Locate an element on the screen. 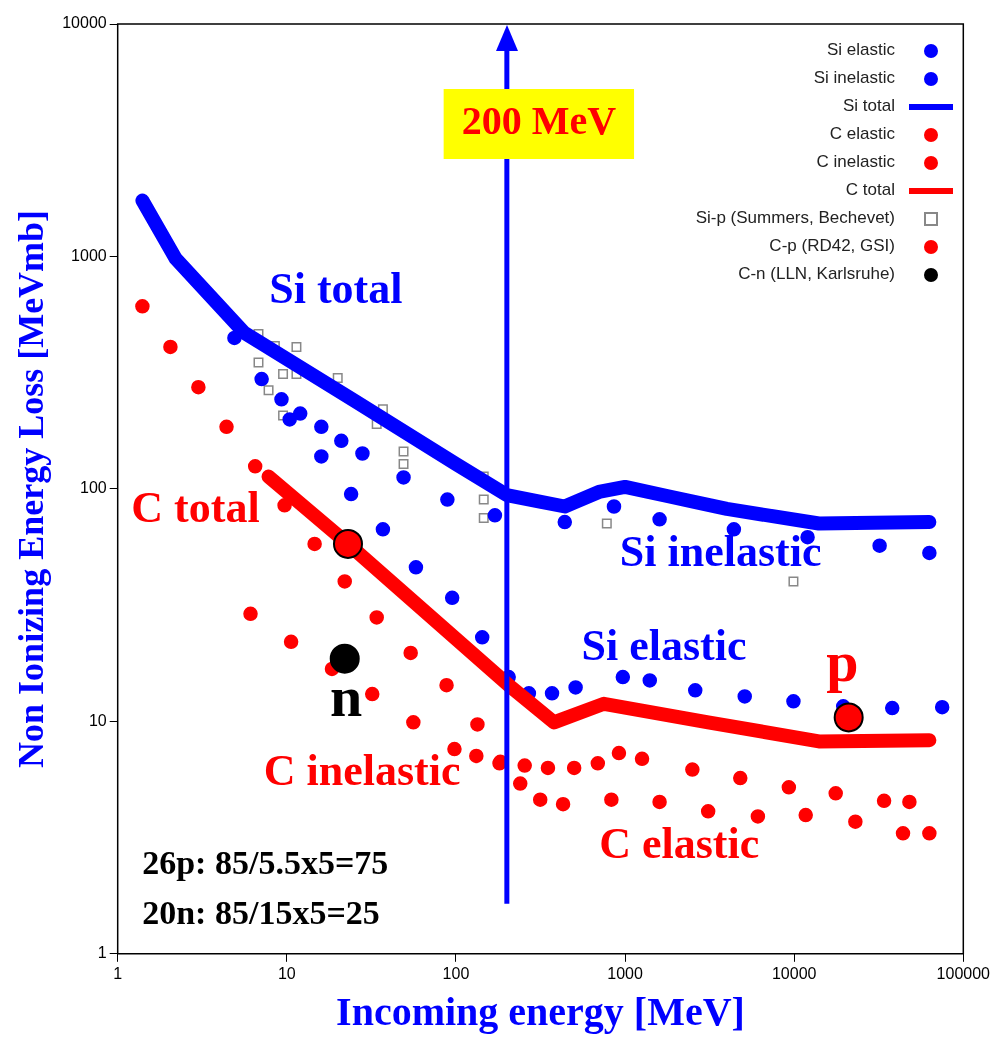  x-tick-label: 10000 is located at coordinates (794, 973).